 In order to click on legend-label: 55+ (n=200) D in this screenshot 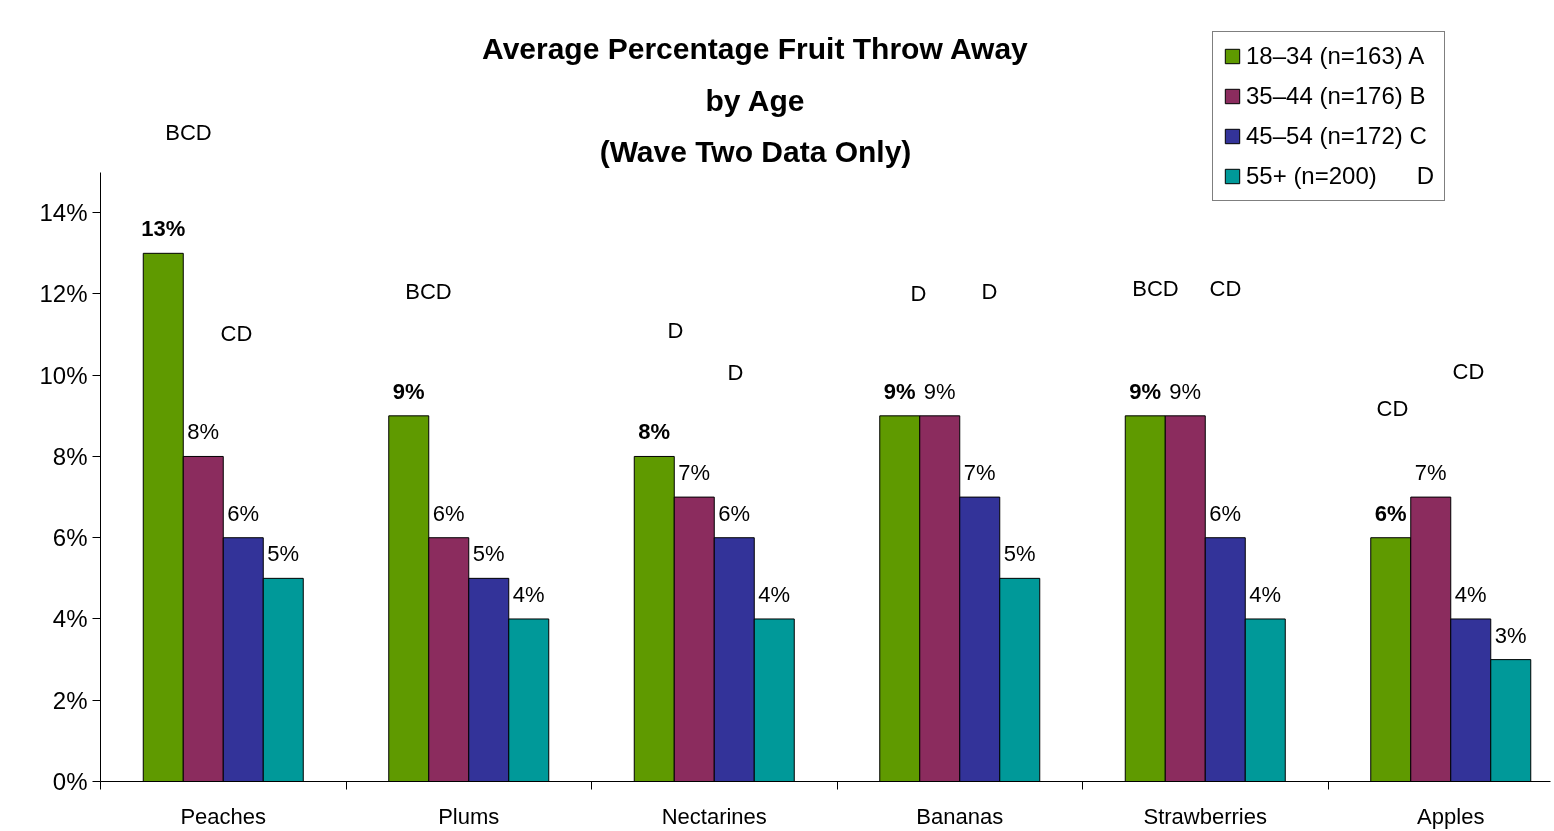, I will do `click(1340, 176)`.